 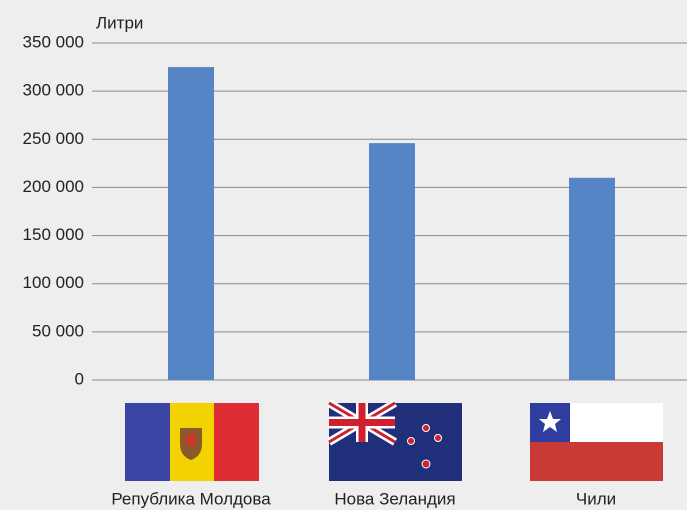 What do you see at coordinates (596, 442) in the screenshot?
I see `flag-chile` at bounding box center [596, 442].